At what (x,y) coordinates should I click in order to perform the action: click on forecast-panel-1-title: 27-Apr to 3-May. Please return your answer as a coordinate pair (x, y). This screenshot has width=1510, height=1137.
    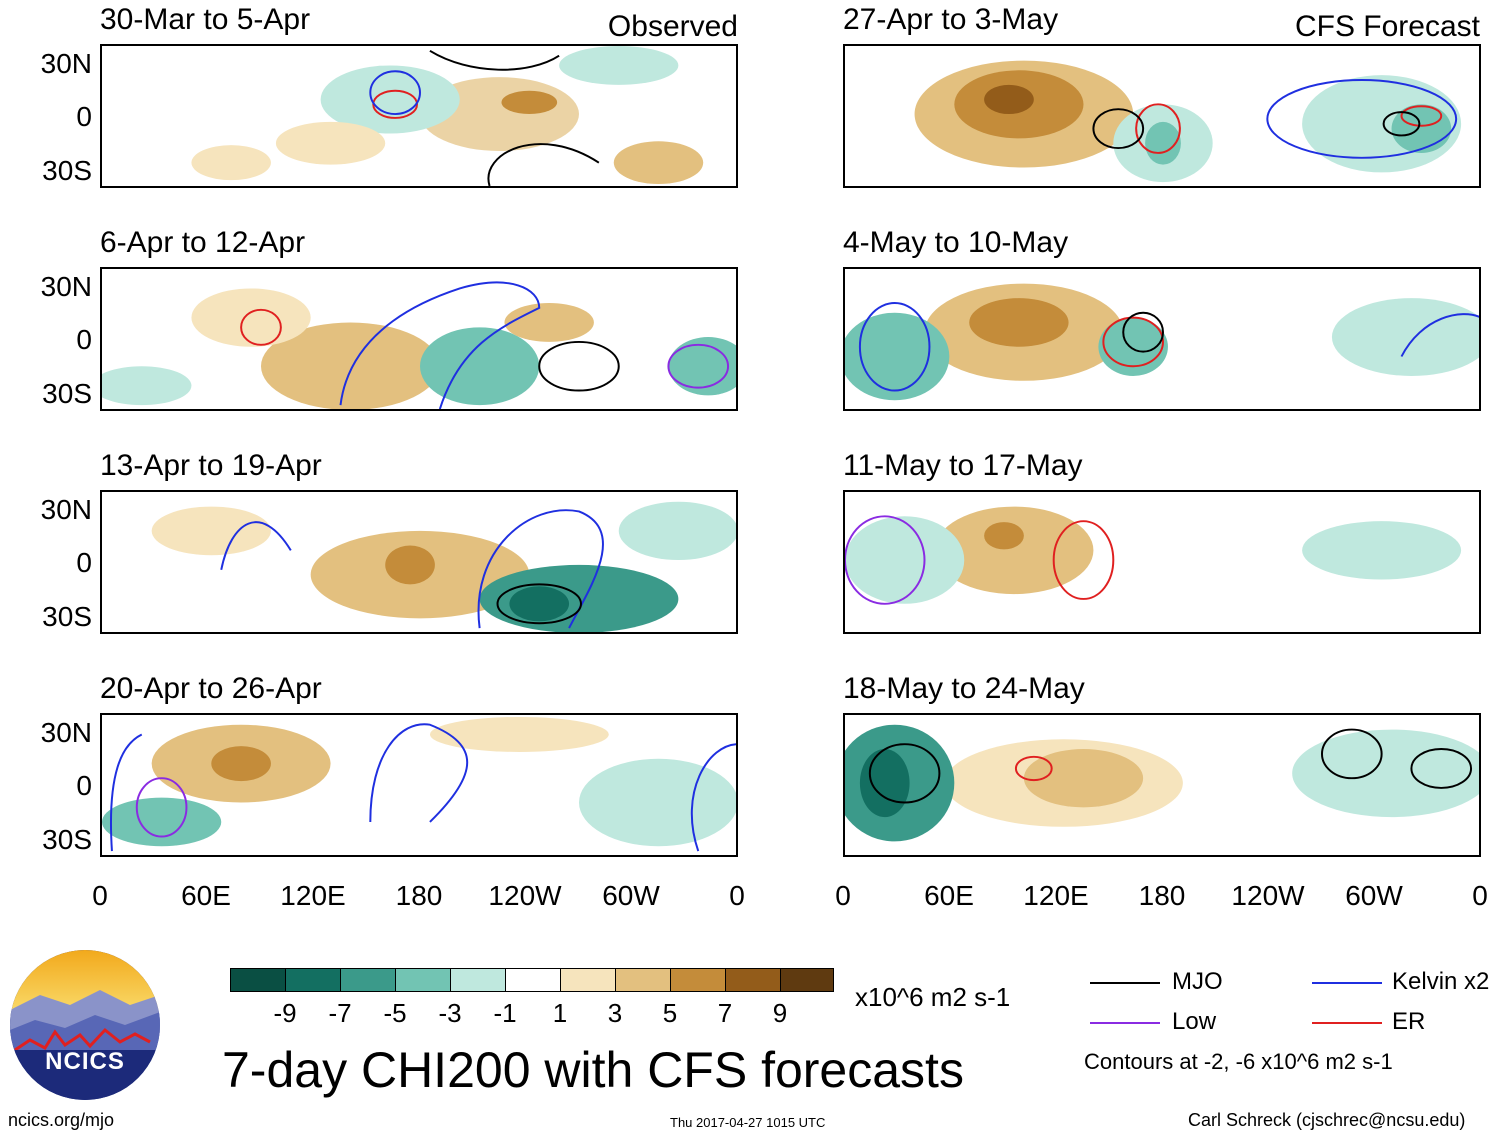
    Looking at the image, I should click on (951, 19).